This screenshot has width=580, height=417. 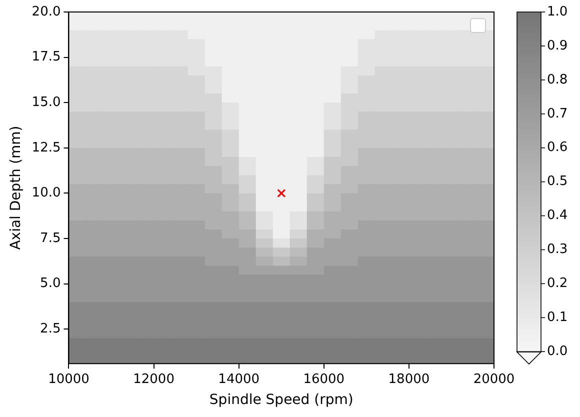 What do you see at coordinates (557, 114) in the screenshot?
I see `color-bar-label: 0.7` at bounding box center [557, 114].